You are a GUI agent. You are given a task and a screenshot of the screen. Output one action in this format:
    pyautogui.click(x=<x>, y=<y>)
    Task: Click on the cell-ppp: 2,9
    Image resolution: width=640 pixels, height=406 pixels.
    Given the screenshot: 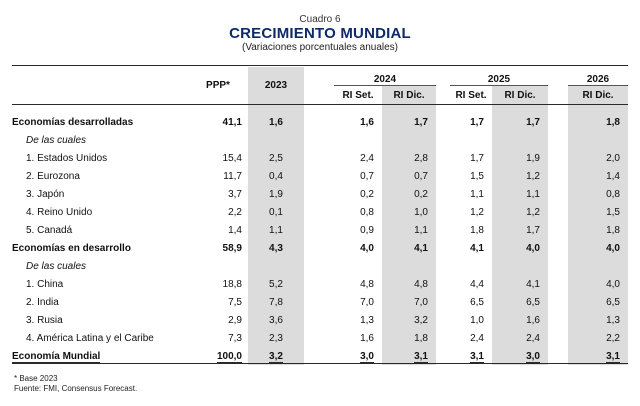 What is the action you would take?
    pyautogui.click(x=235, y=320)
    